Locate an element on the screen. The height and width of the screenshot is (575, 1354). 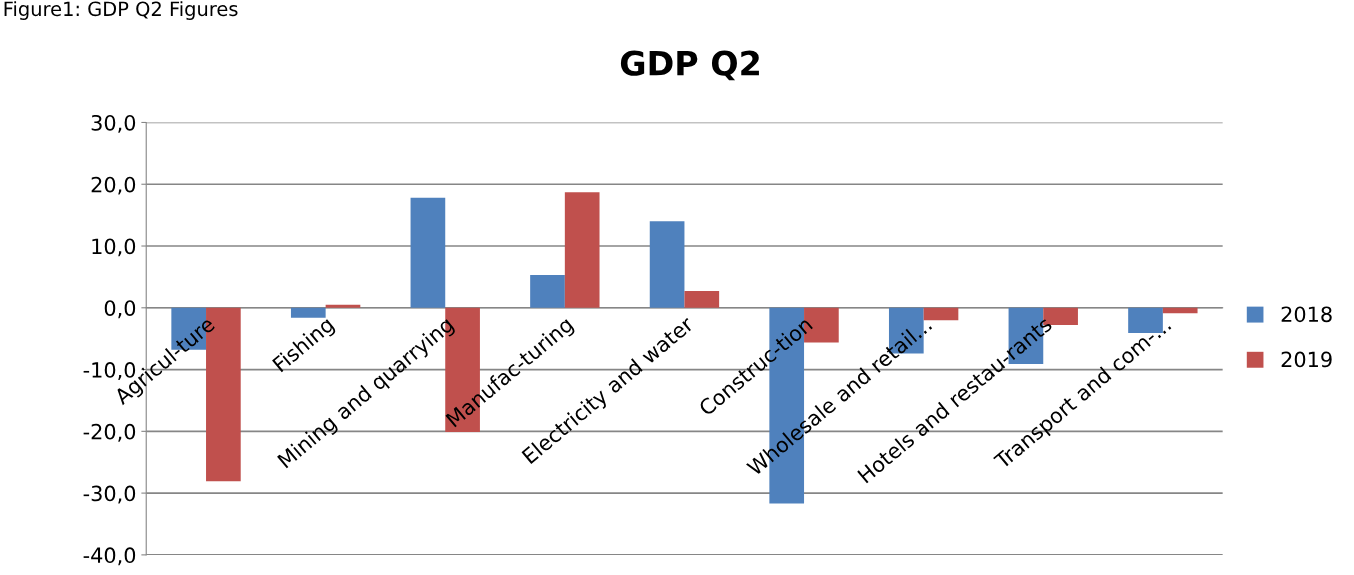
y-tick-label: 20,0 is located at coordinates (113, 185).